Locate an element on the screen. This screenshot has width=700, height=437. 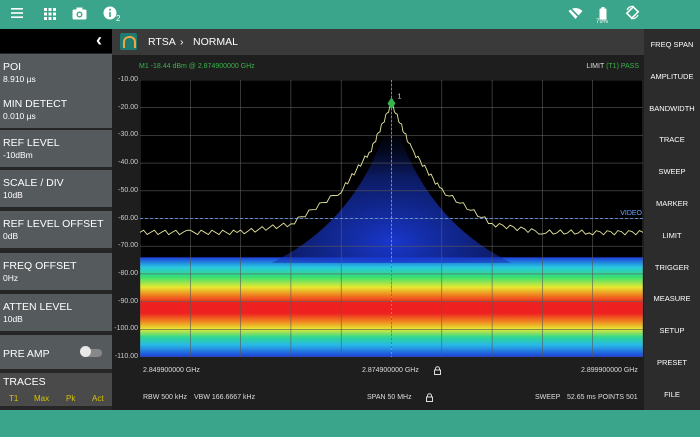
trace-col-t1: T1 is located at coordinates (14, 398).